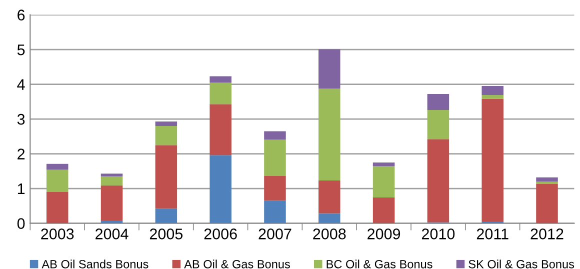 The height and width of the screenshot is (269, 580). I want to click on x-tick-label: 2004, so click(112, 234).